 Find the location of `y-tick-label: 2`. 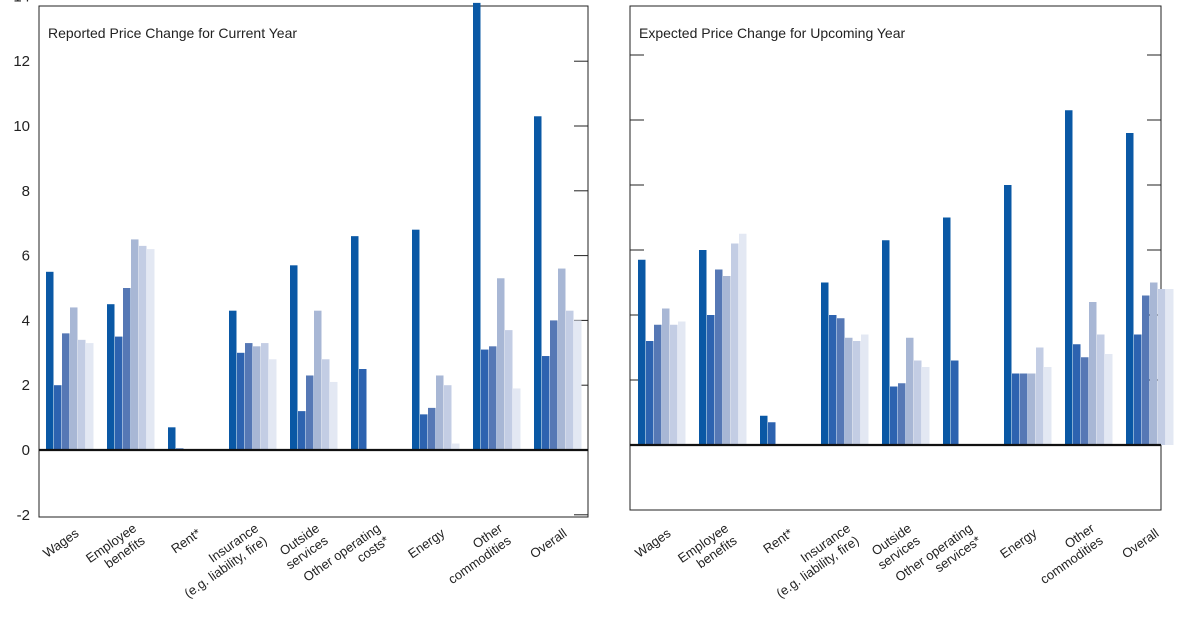

y-tick-label: 2 is located at coordinates (26, 385).